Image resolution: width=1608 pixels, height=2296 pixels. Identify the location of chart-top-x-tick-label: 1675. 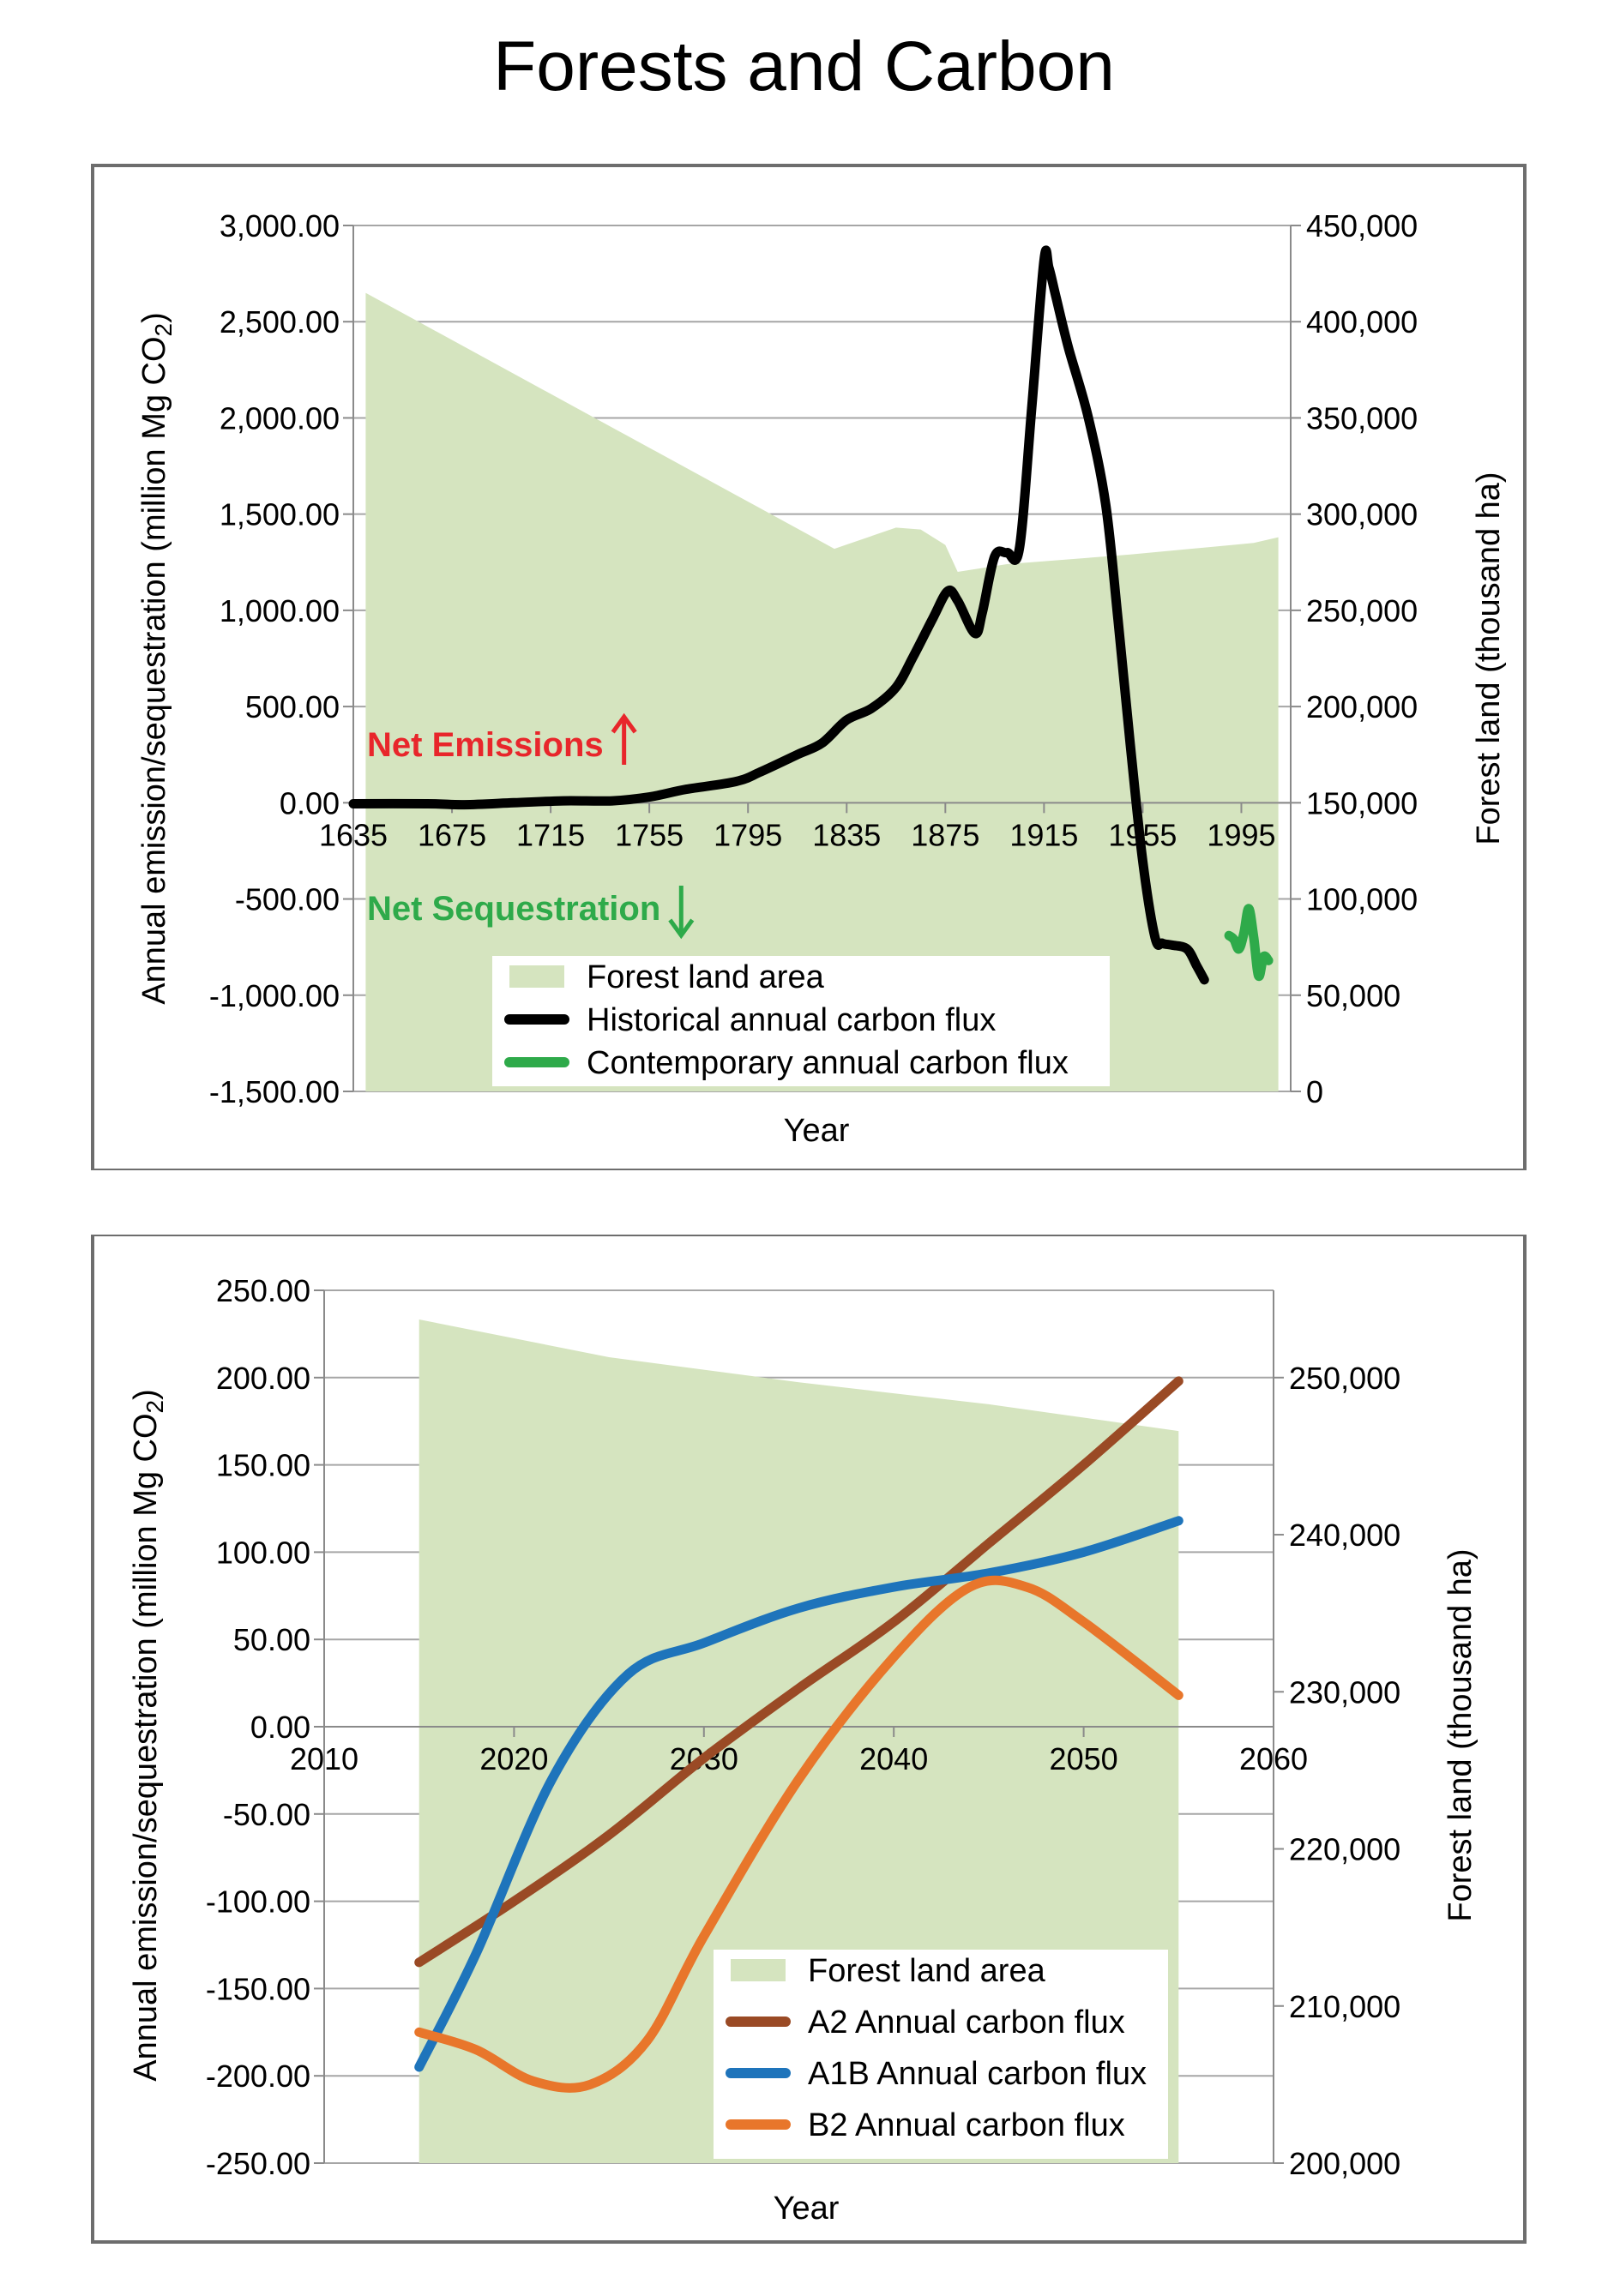
(452, 834).